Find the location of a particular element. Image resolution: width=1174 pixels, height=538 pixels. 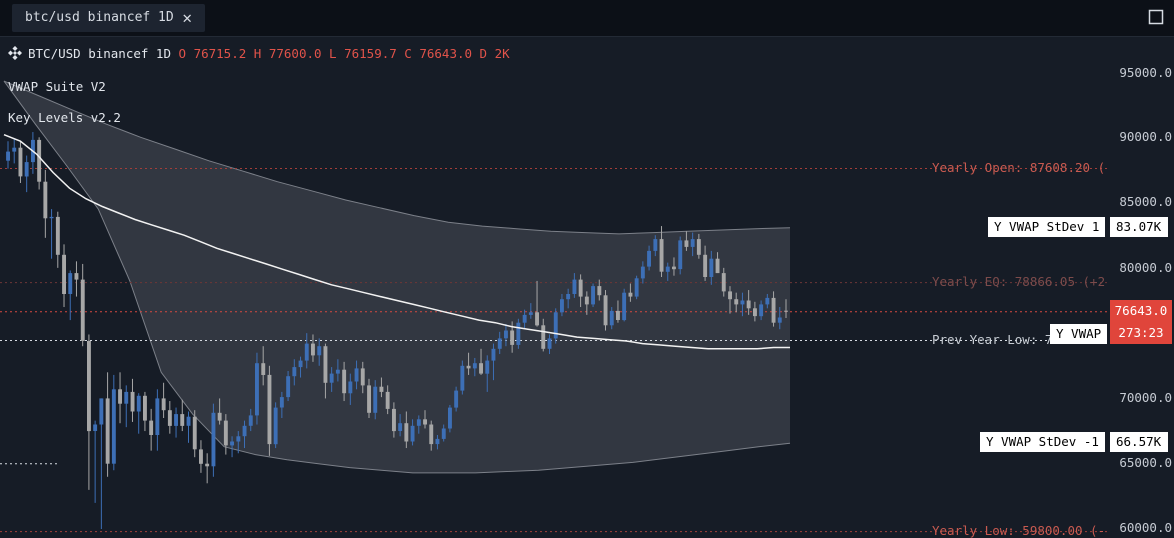

yearly-open-label: Yearly Open: 87608.20 ( is located at coordinates (1019, 167).